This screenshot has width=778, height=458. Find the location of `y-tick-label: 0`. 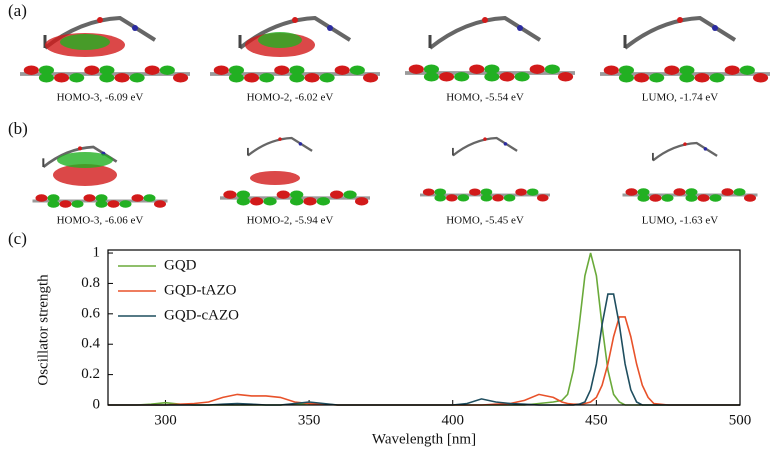

y-tick-label: 0 is located at coordinates (97, 404).